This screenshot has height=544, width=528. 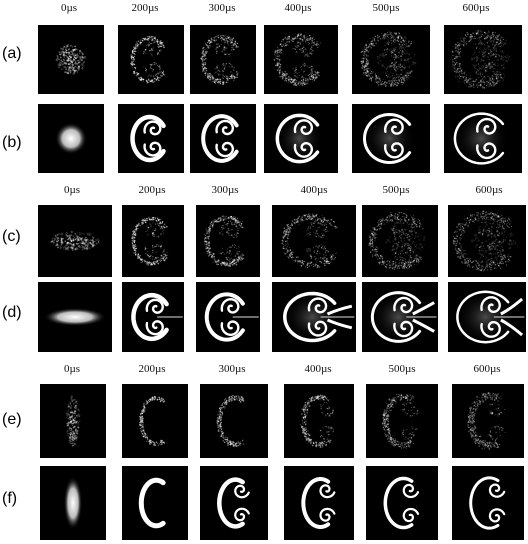 What do you see at coordinates (72, 190) in the screenshot?
I see `time-label-c-0: 0µs` at bounding box center [72, 190].